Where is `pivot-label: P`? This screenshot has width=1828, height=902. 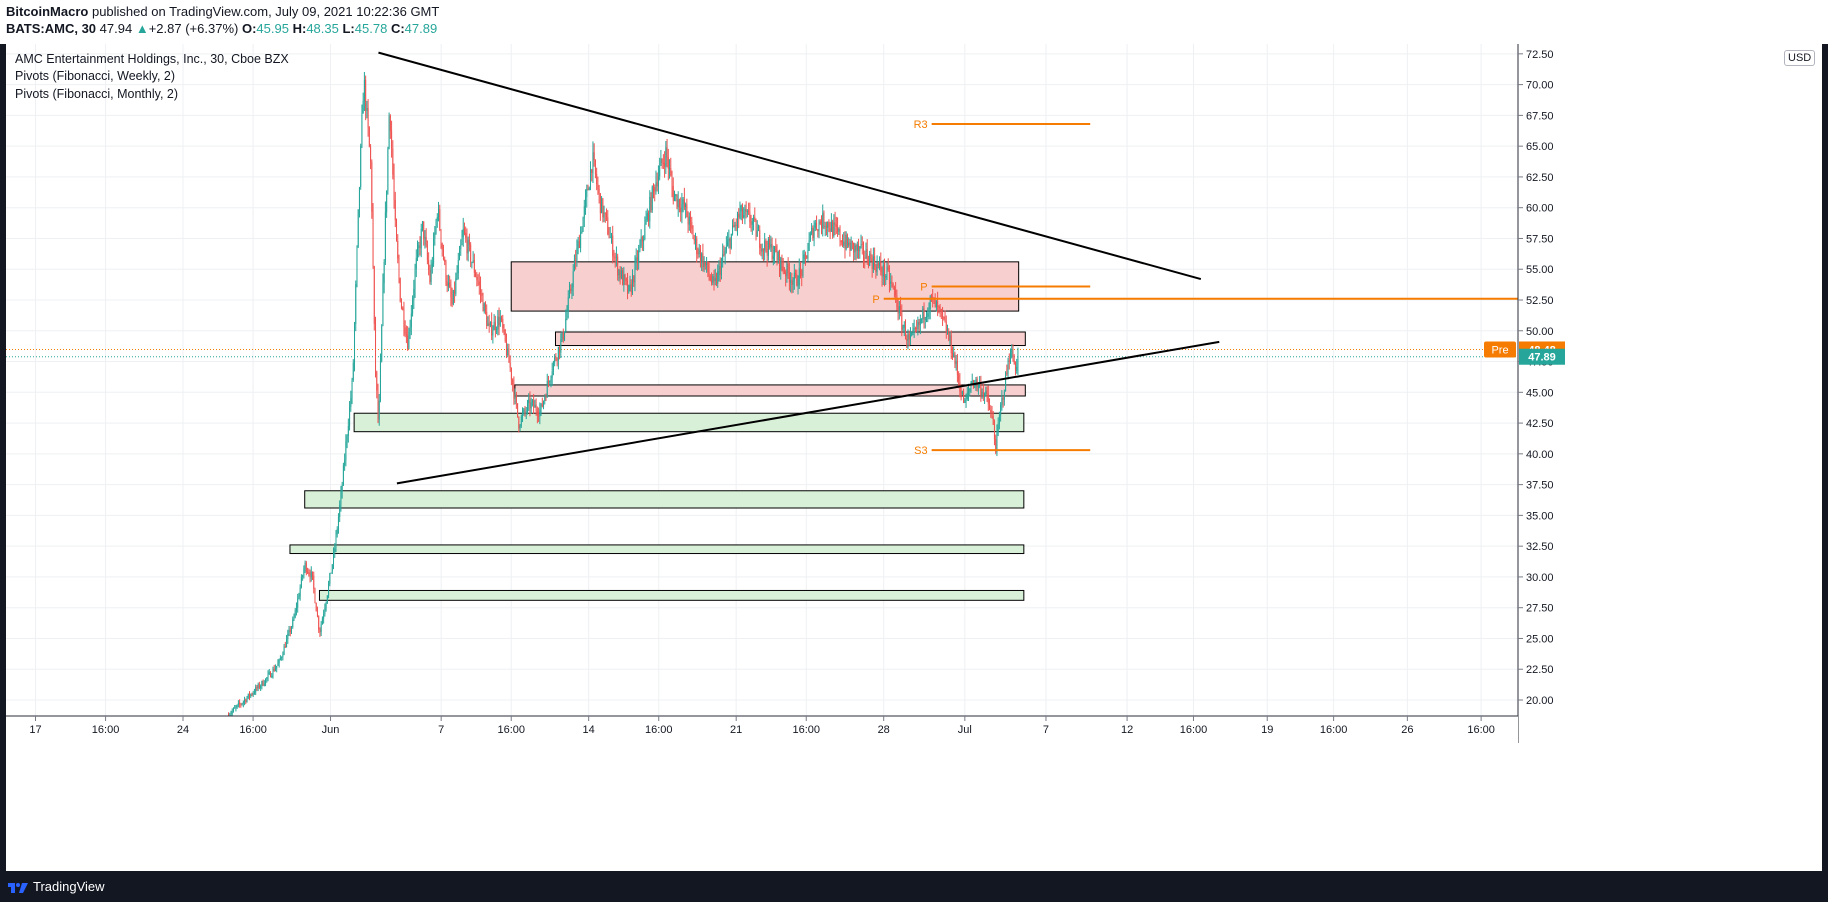 pivot-label: P is located at coordinates (875, 300).